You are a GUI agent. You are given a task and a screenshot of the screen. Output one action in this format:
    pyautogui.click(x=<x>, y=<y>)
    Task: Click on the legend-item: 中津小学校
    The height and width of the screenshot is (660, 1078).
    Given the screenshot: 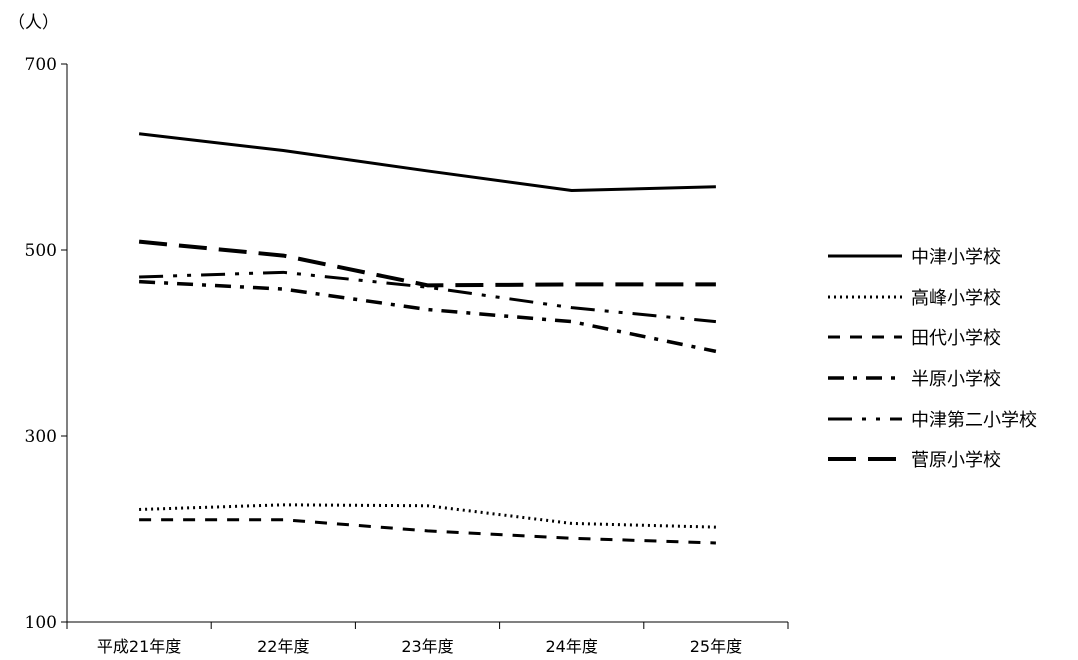 What is the action you would take?
    pyautogui.click(x=932, y=256)
    